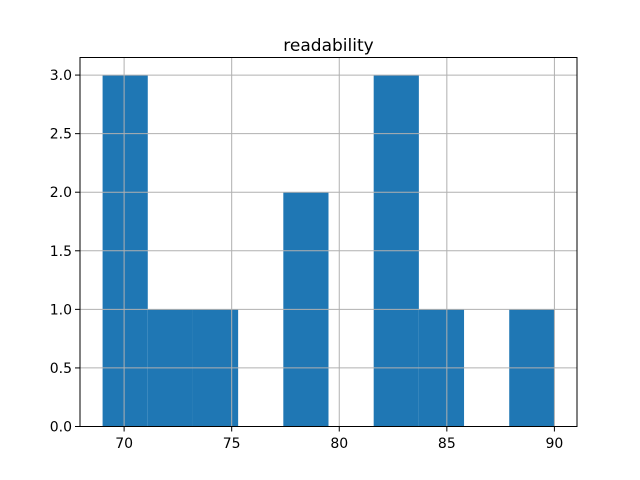  I want to click on y-tick-label: 1.5, so click(61, 252).